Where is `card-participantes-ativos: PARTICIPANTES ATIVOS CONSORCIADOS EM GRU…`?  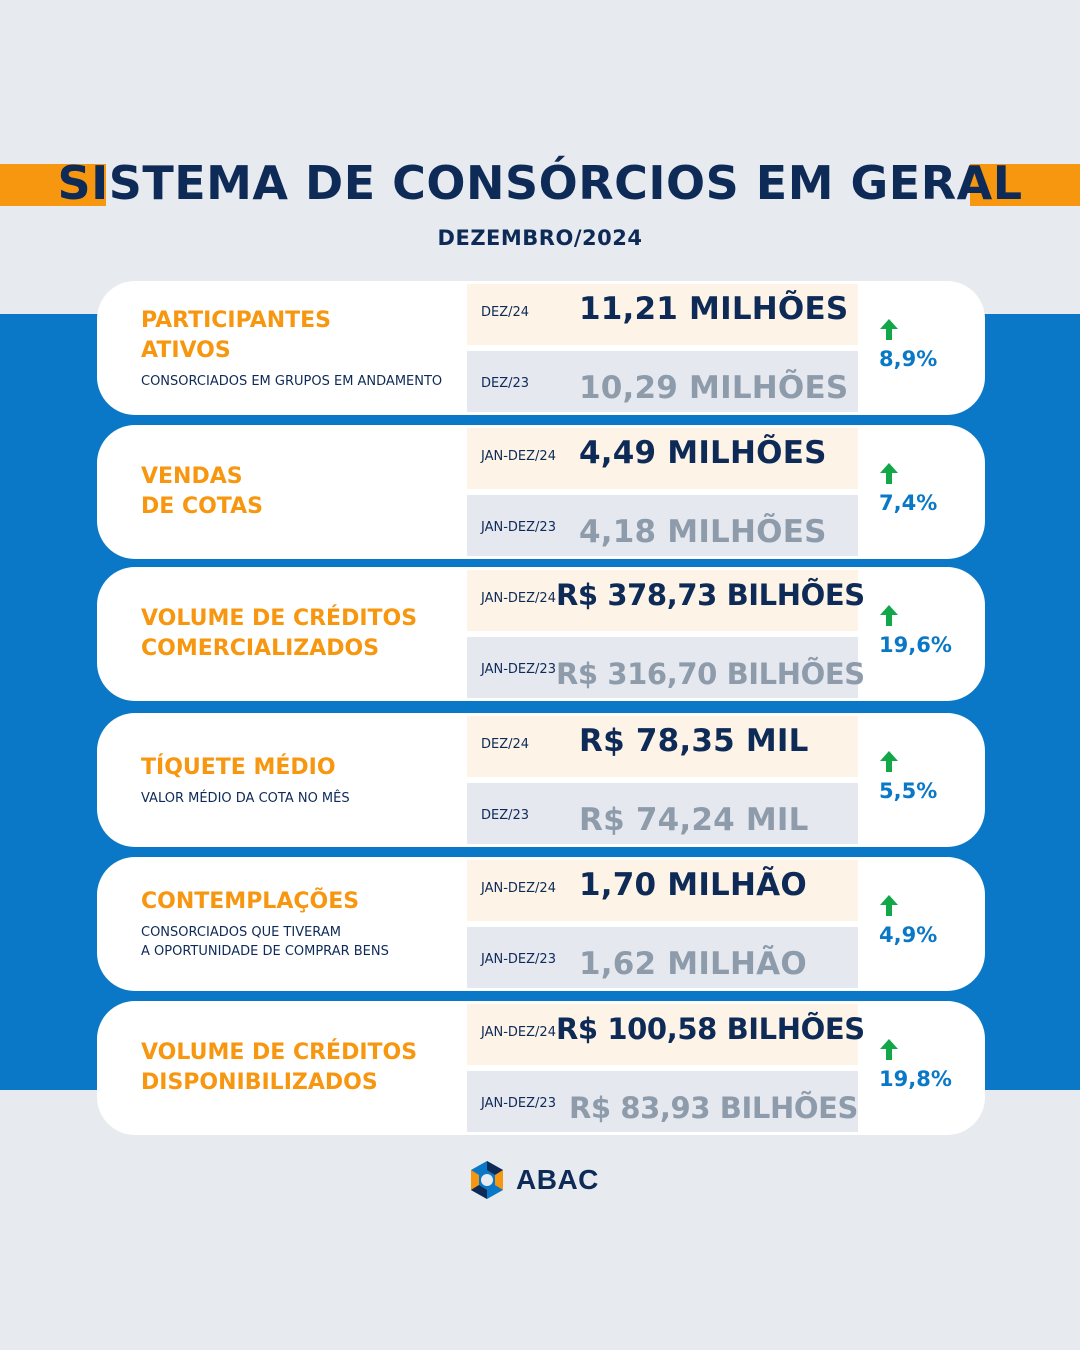 card-participantes-ativos: PARTICIPANTES ATIVOS CONSORCIADOS EM GRU… is located at coordinates (541, 348).